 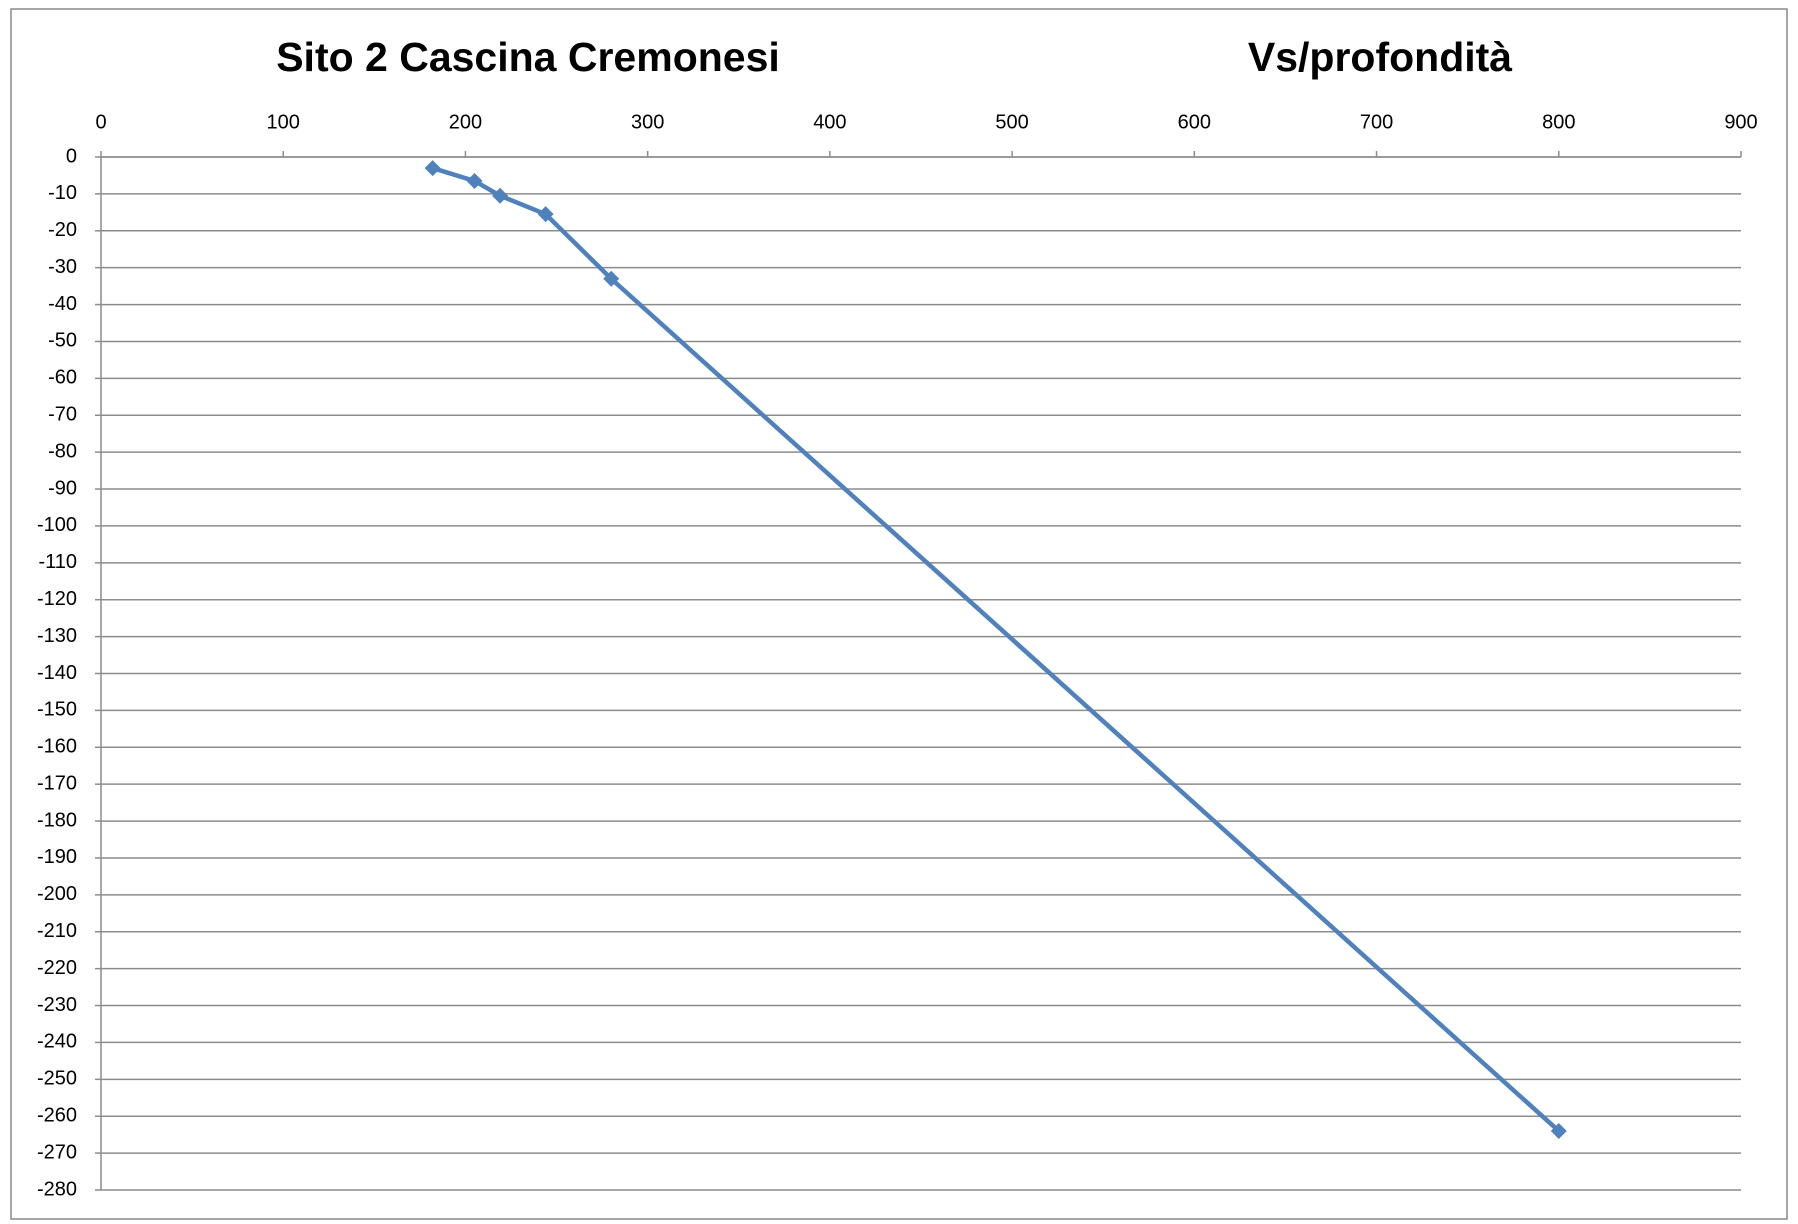 I want to click on chart-subtitle: Vs/profondità, so click(x=1380, y=57).